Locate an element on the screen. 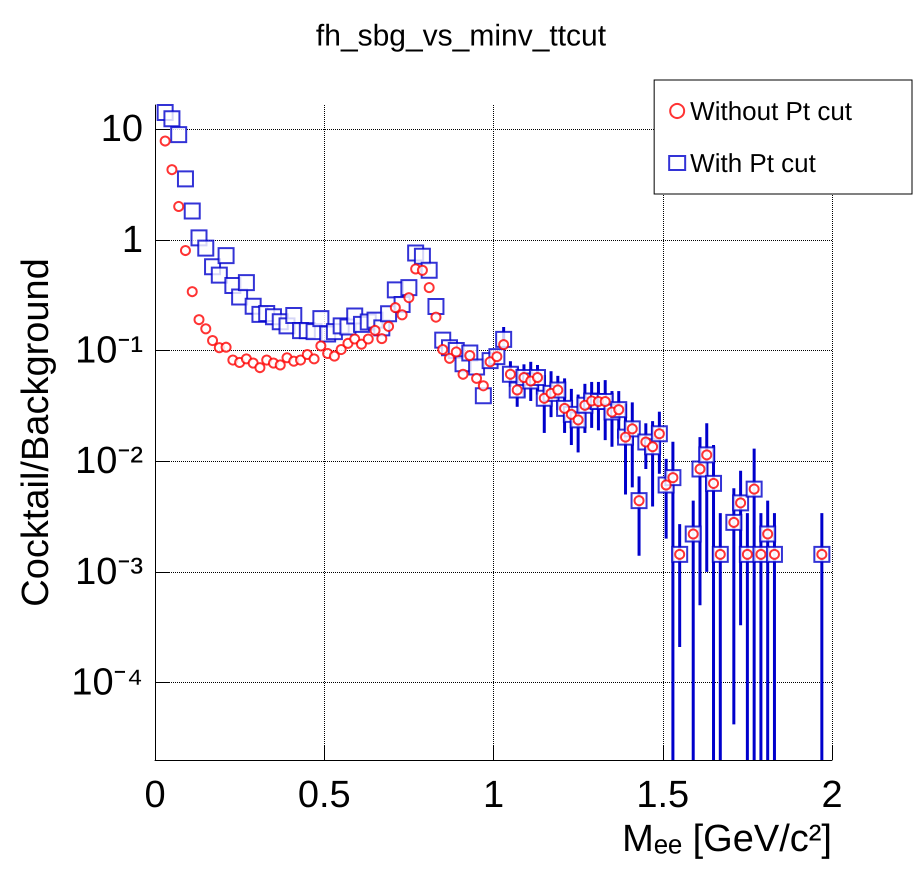  x-tick-label: 0 is located at coordinates (155, 795).